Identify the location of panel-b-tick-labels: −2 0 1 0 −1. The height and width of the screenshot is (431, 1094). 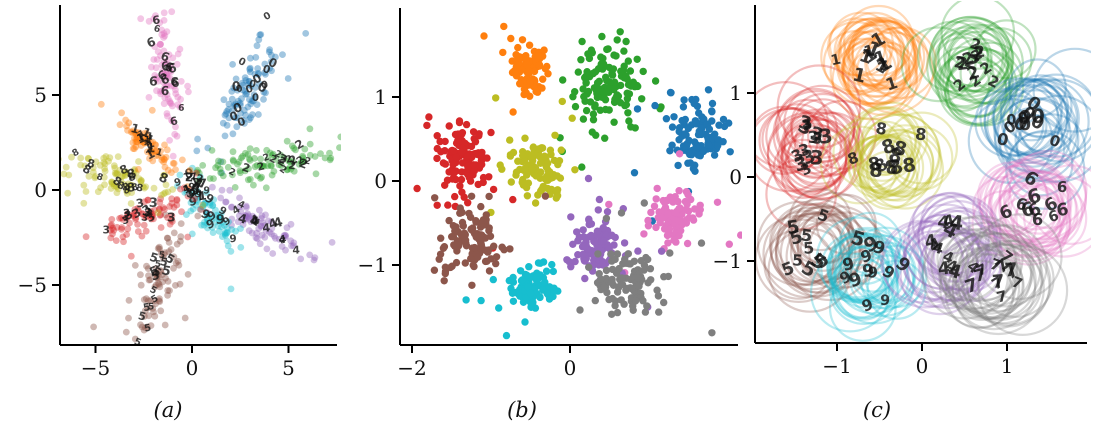
(467, 232).